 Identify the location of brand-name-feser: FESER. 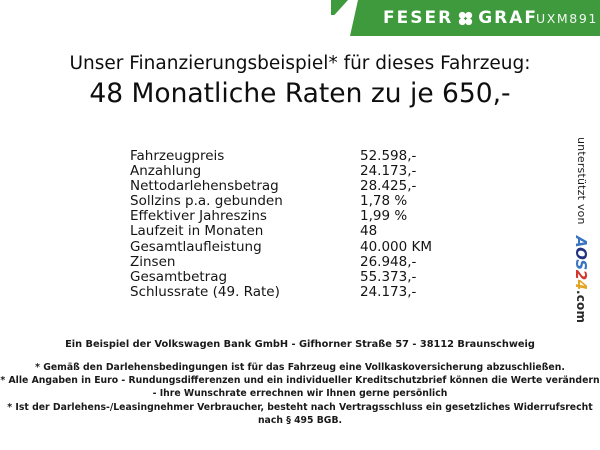
(418, 18).